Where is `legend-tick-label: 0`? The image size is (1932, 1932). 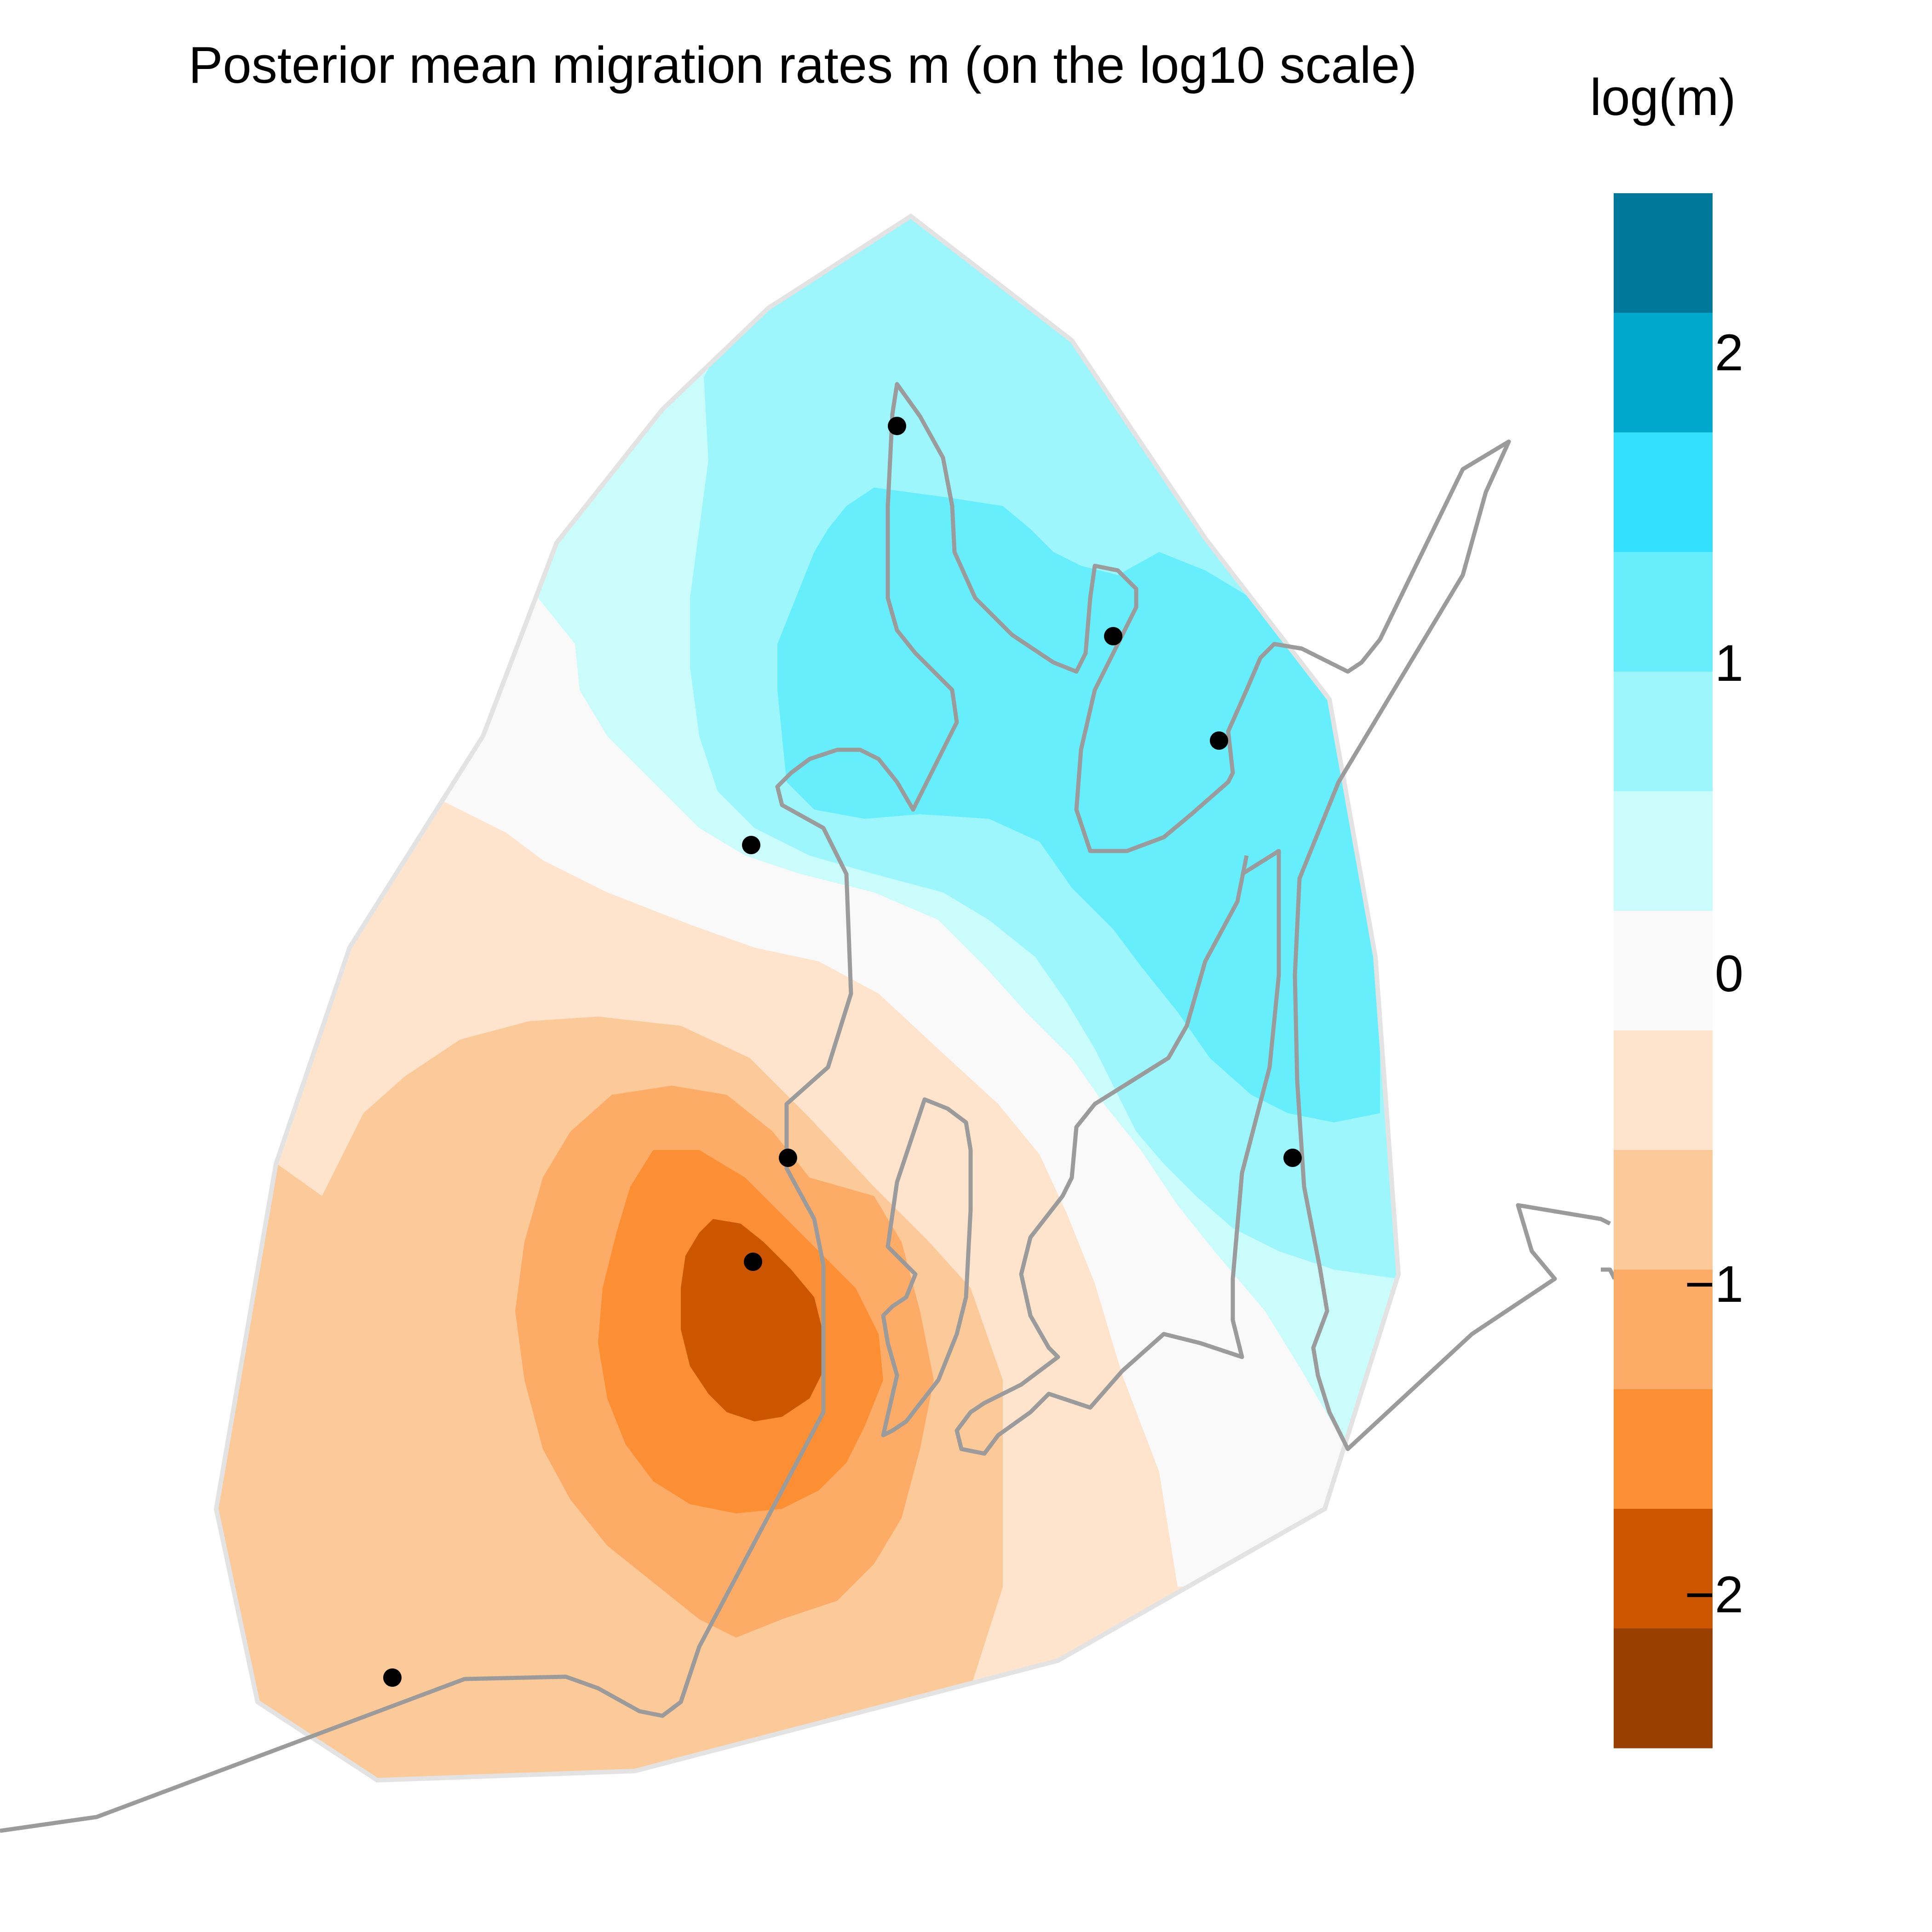 legend-tick-label: 0 is located at coordinates (1729, 974).